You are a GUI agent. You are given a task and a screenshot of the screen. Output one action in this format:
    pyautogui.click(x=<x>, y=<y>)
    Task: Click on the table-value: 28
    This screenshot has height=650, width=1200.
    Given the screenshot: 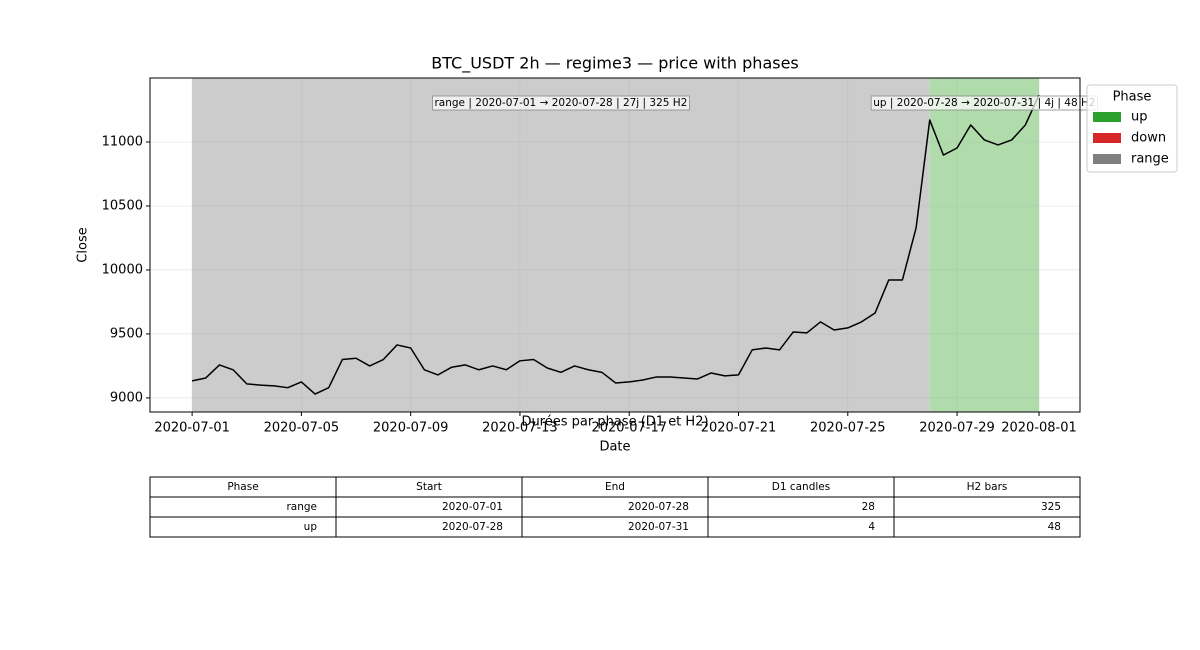 What is the action you would take?
    pyautogui.click(x=868, y=507)
    